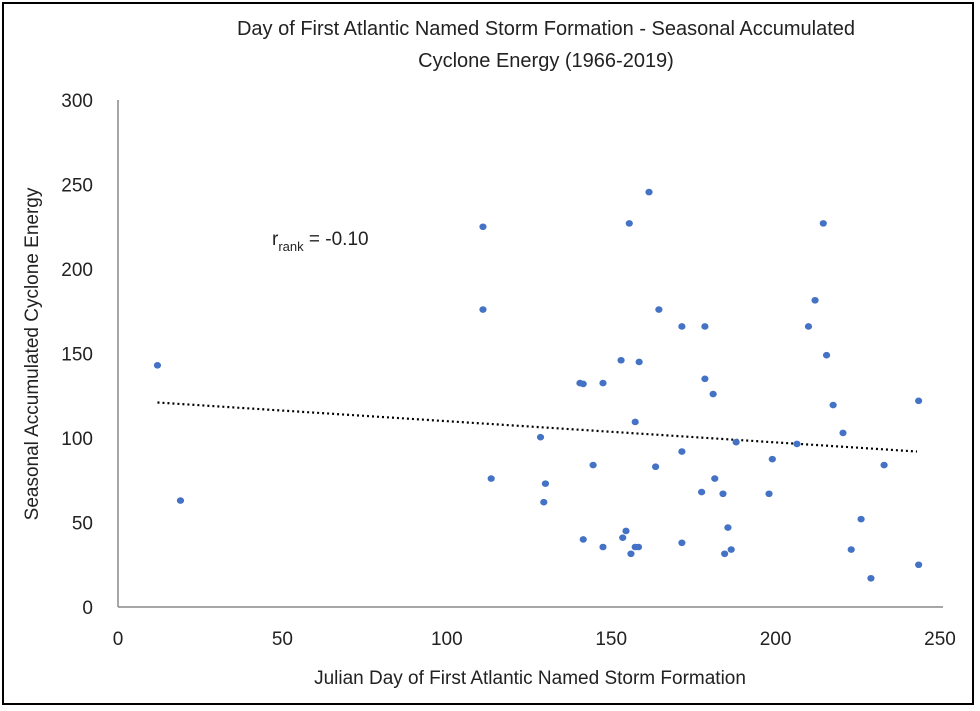 Image resolution: width=980 pixels, height=711 pixels. What do you see at coordinates (77, 355) in the screenshot?
I see `y-tick-label: 150` at bounding box center [77, 355].